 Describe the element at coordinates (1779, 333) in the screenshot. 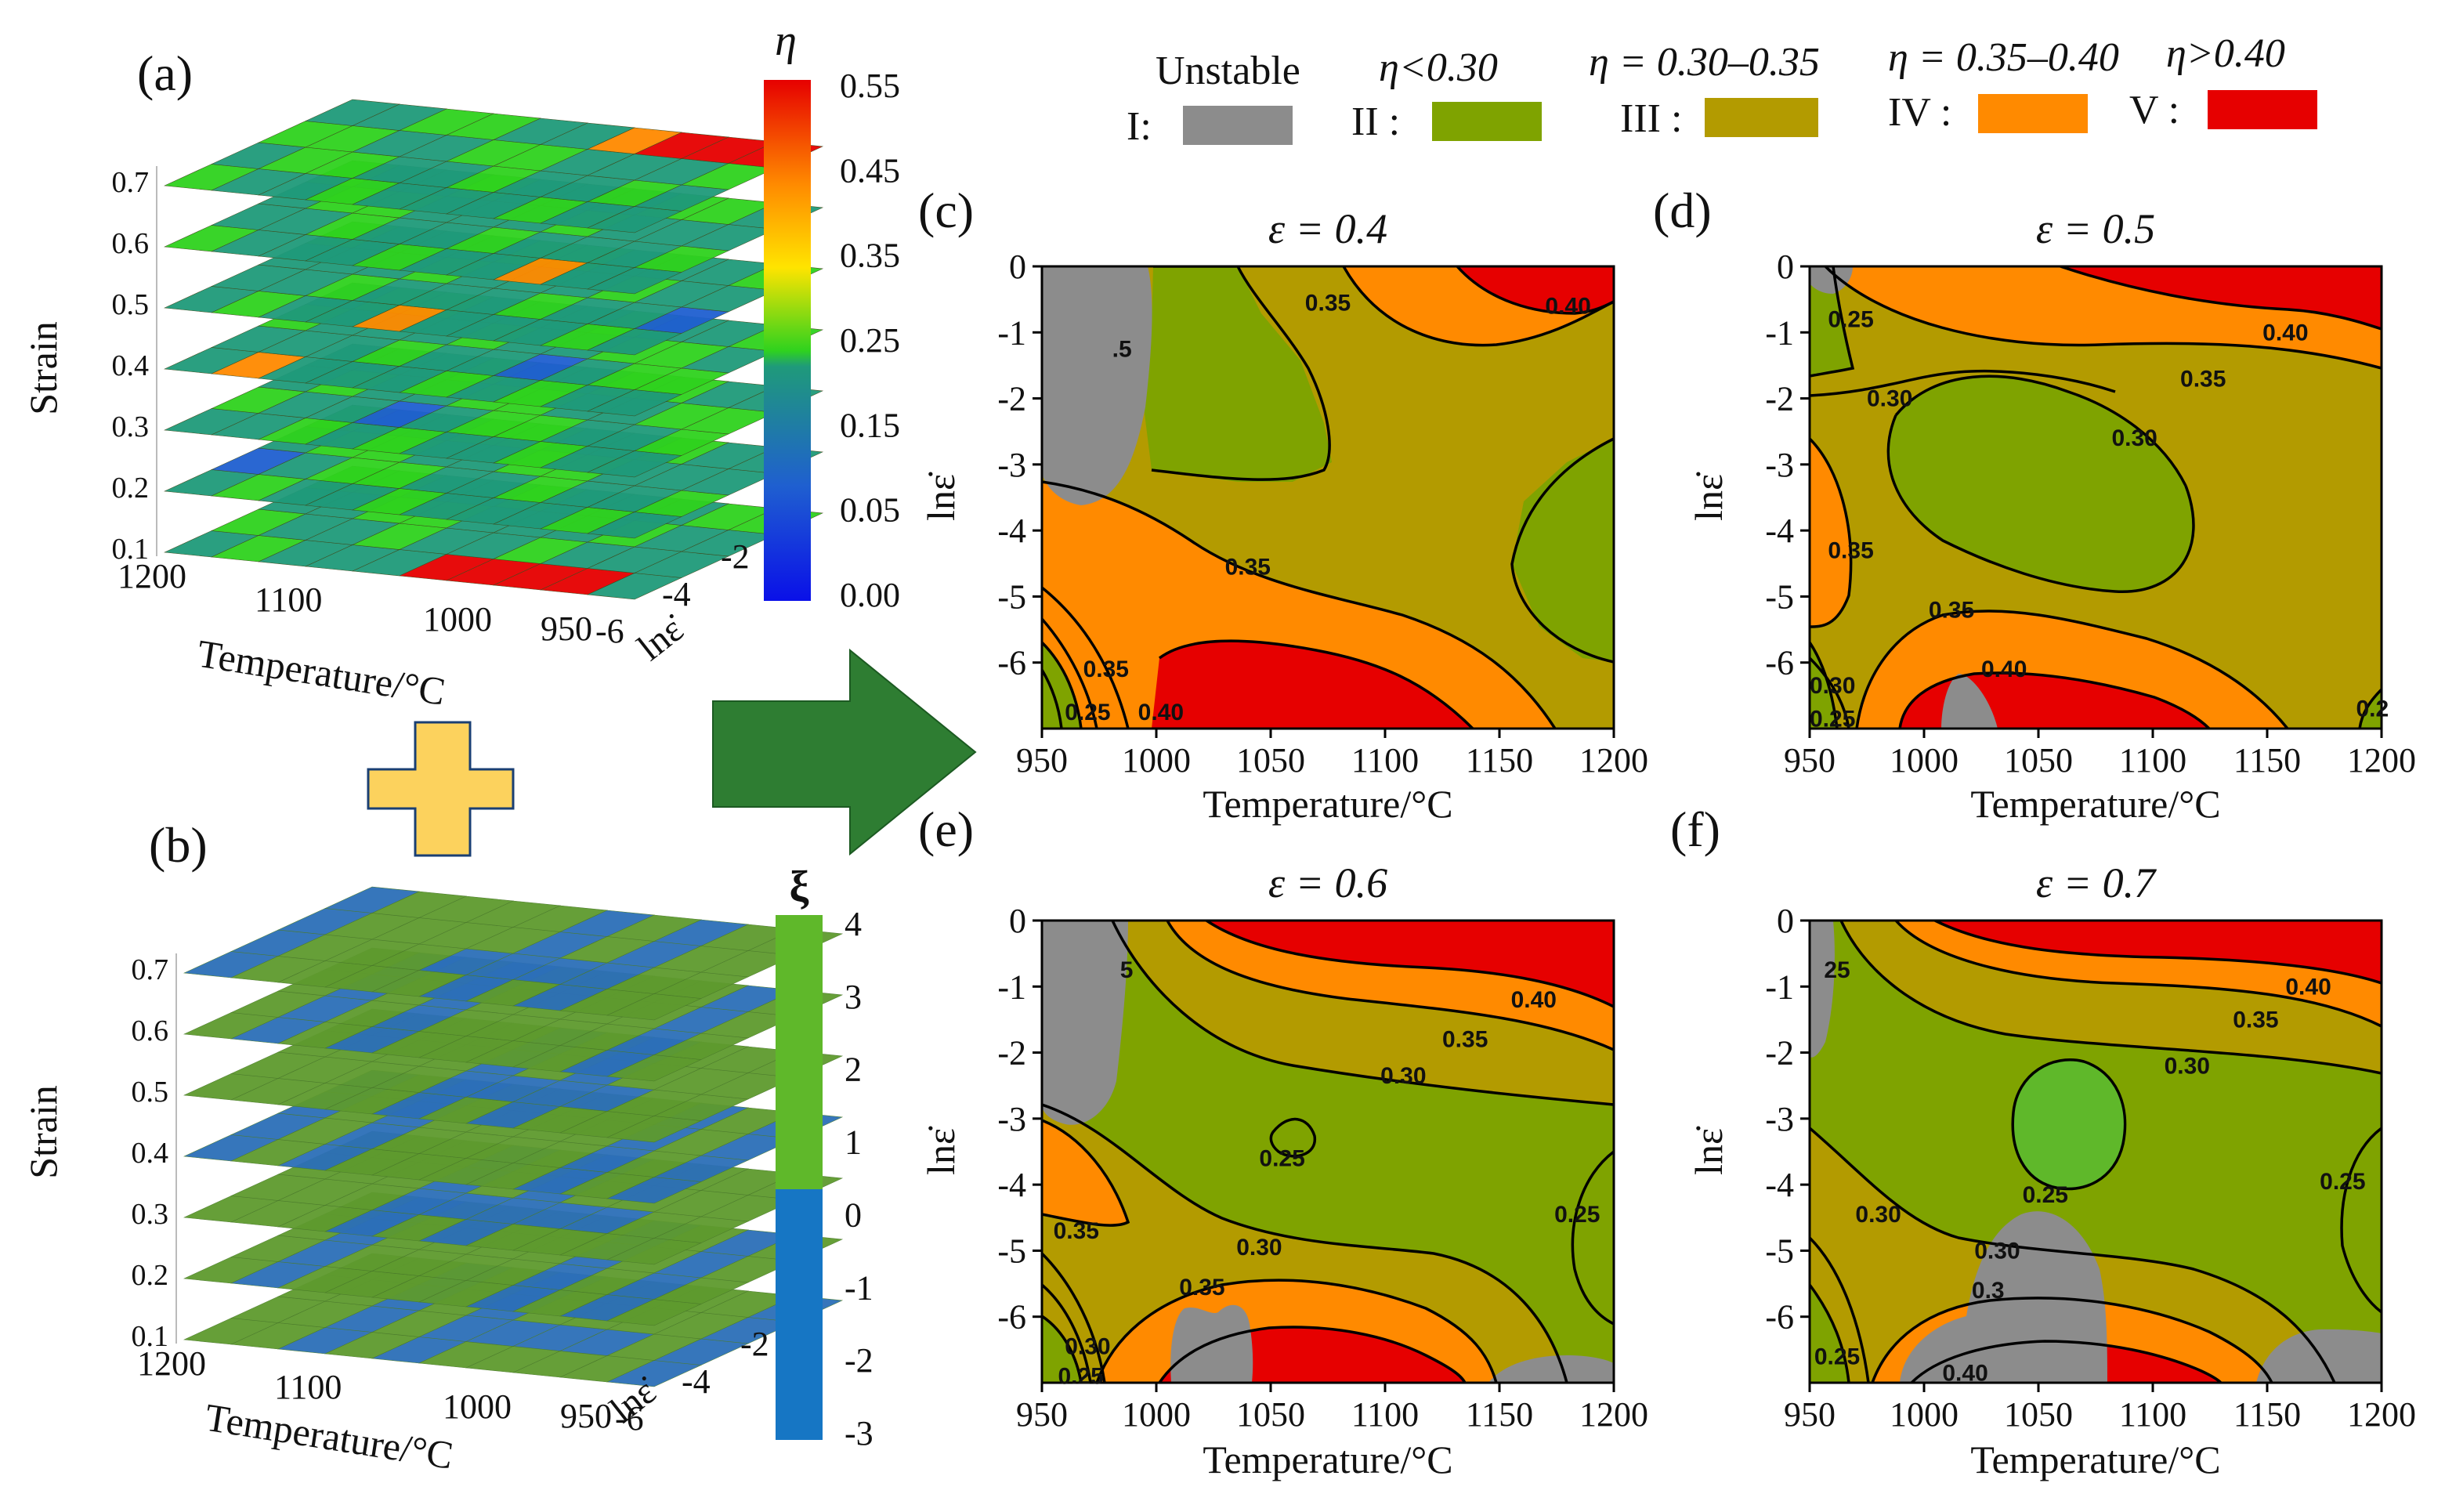

I see `y-tick-label: -1` at that location.